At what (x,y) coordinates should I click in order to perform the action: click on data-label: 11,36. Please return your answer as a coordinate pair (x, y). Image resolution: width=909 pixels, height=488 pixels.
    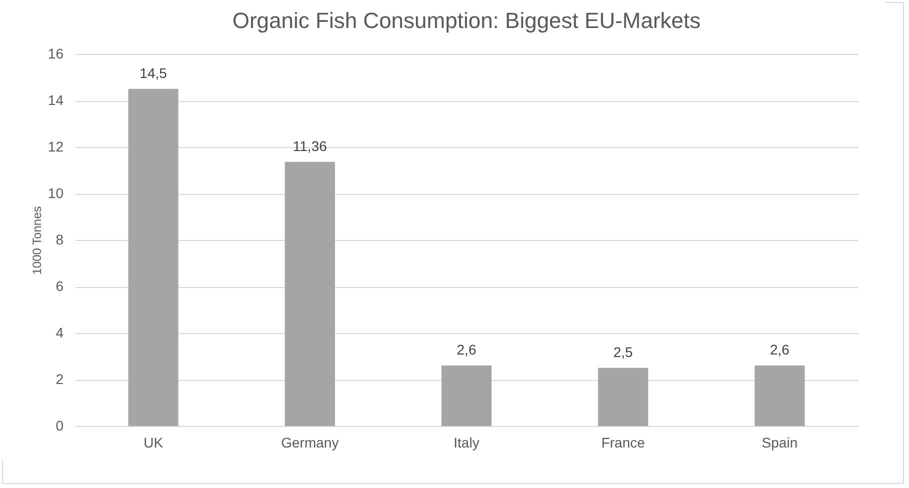
    Looking at the image, I should click on (310, 146).